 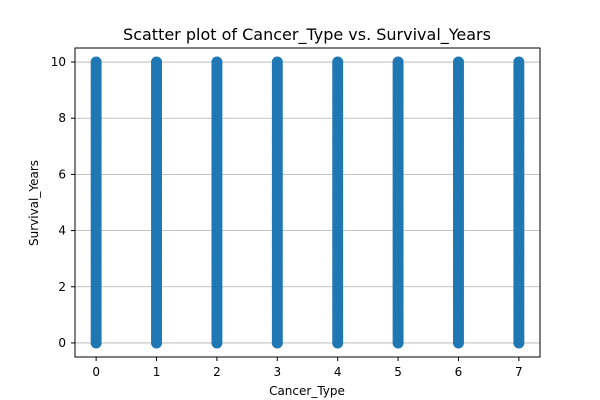 I want to click on x-axis-ticks: 0 1 2 3 4 5 6 7, so click(x=307, y=368).